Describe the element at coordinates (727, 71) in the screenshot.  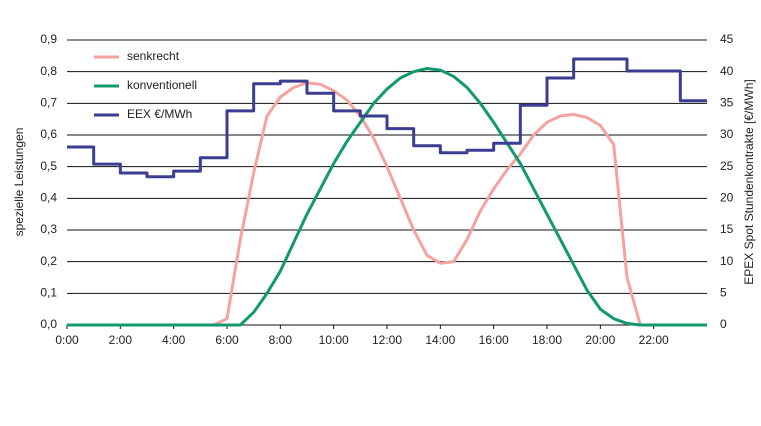
I see `y2-tick-label: 40` at that location.